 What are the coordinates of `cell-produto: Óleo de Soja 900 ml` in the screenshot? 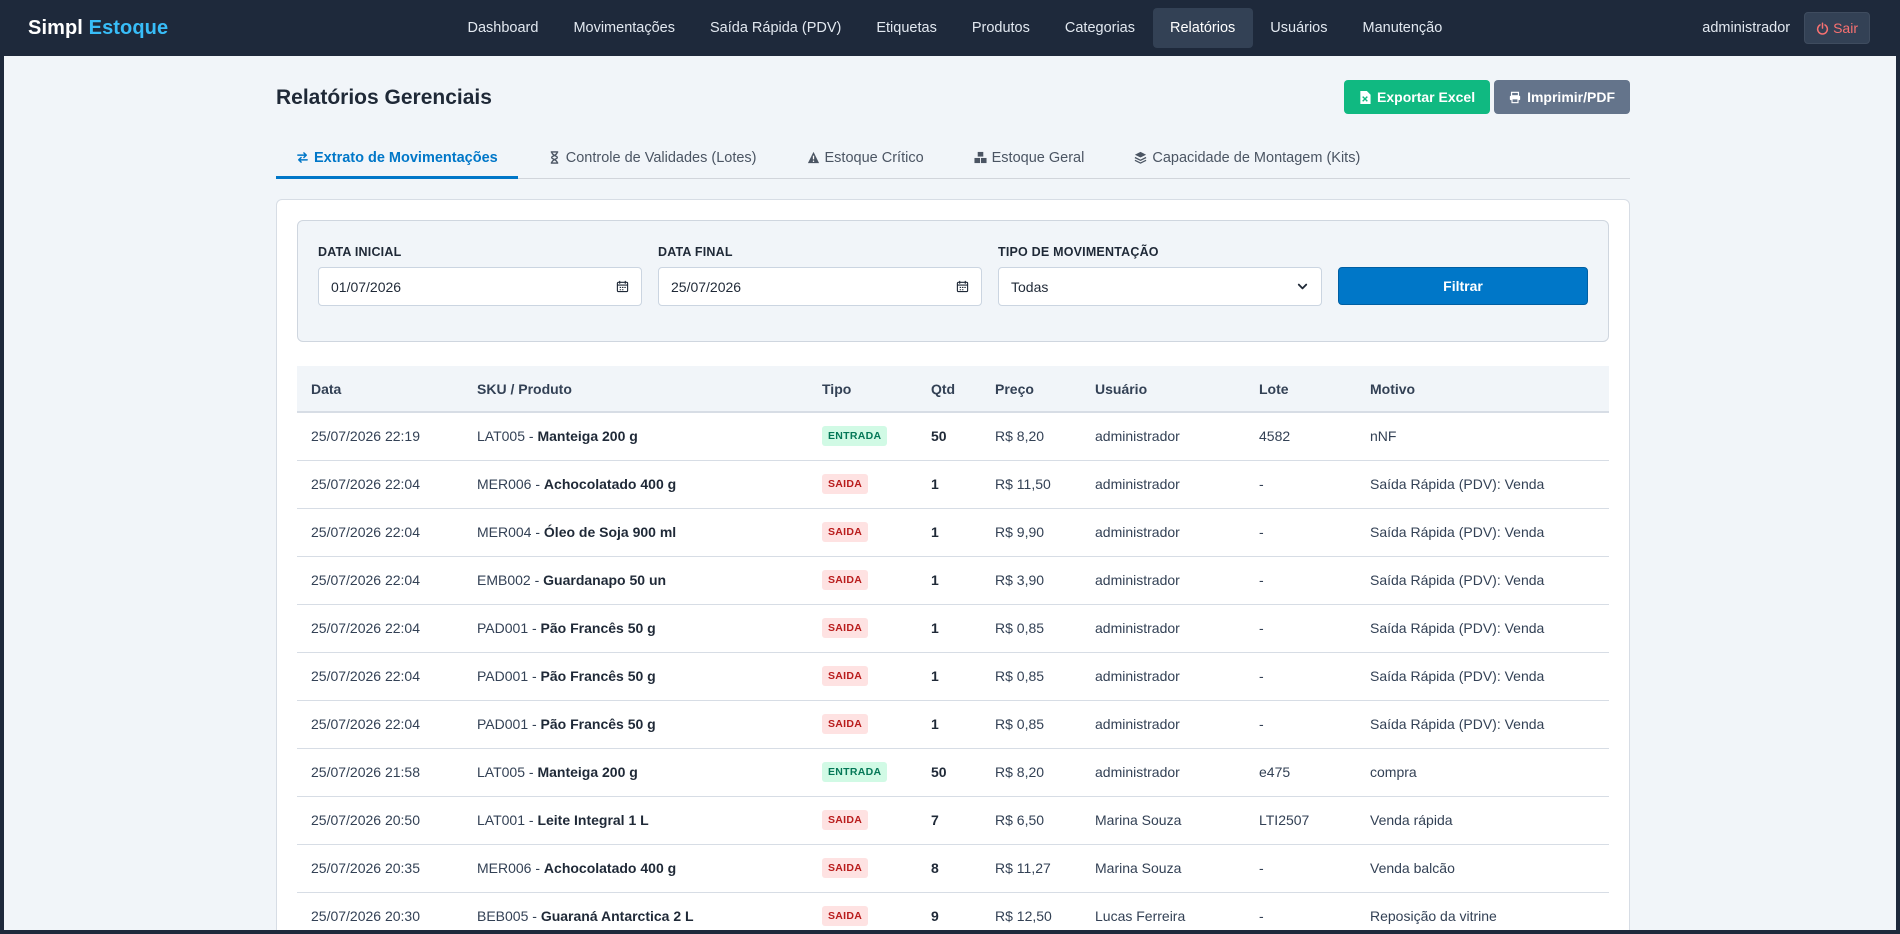 It's located at (610, 532).